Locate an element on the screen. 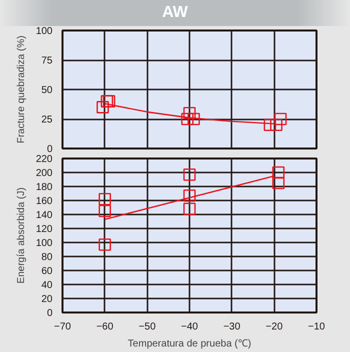  y-tick-label: 220 is located at coordinates (44, 159).